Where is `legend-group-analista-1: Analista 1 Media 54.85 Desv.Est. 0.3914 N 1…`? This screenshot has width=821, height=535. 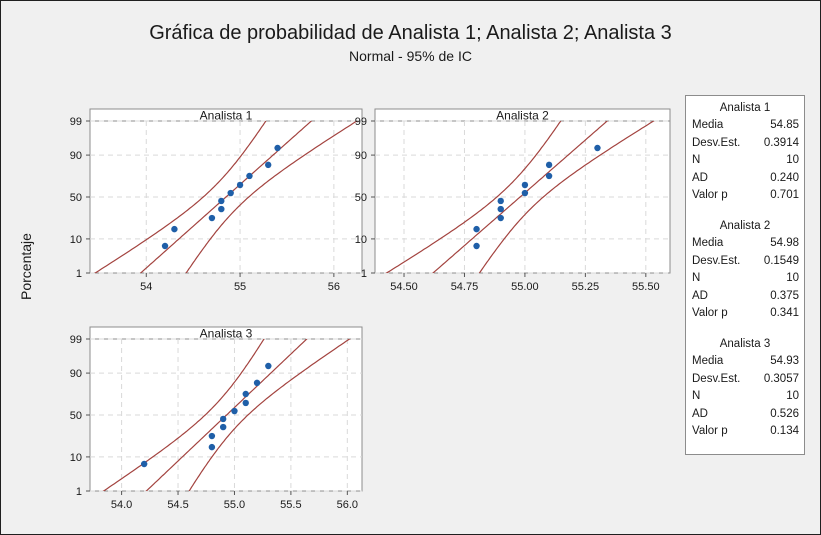 legend-group-analista-1: Analista 1 Media 54.85 Desv.Est. 0.3914 N 1… is located at coordinates (745, 152).